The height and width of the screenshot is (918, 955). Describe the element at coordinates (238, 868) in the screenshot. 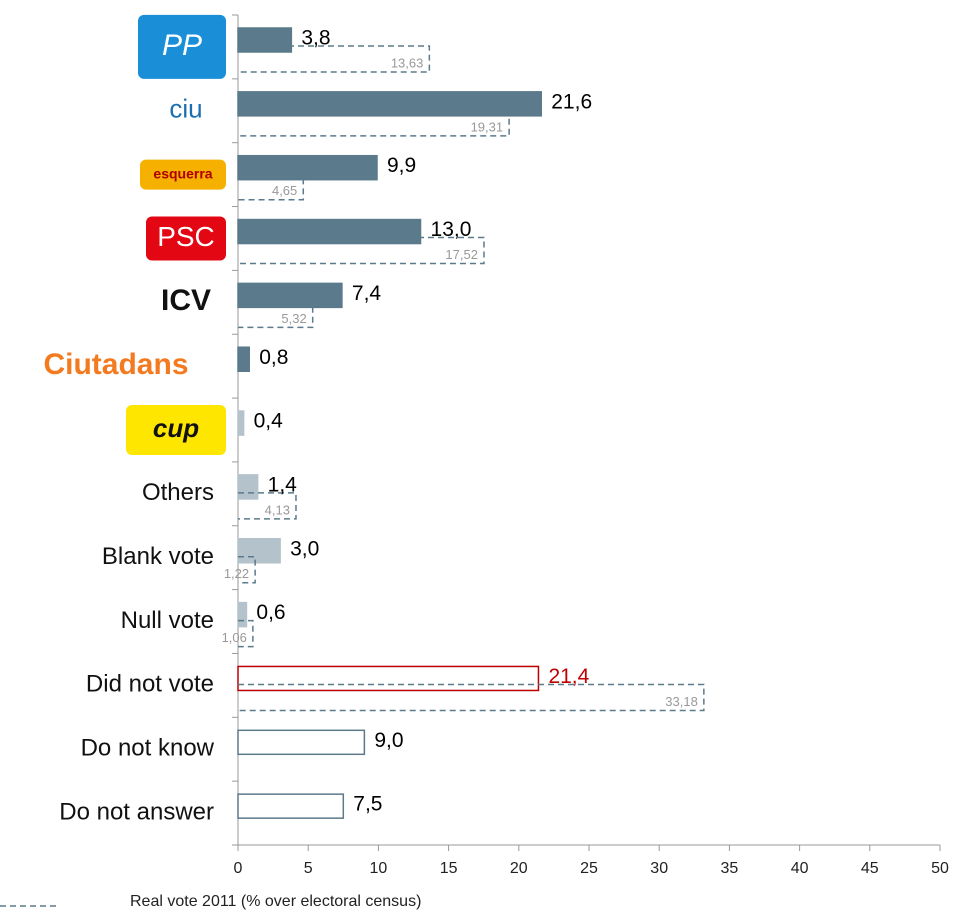

I see `x-tick-label: 0` at that location.